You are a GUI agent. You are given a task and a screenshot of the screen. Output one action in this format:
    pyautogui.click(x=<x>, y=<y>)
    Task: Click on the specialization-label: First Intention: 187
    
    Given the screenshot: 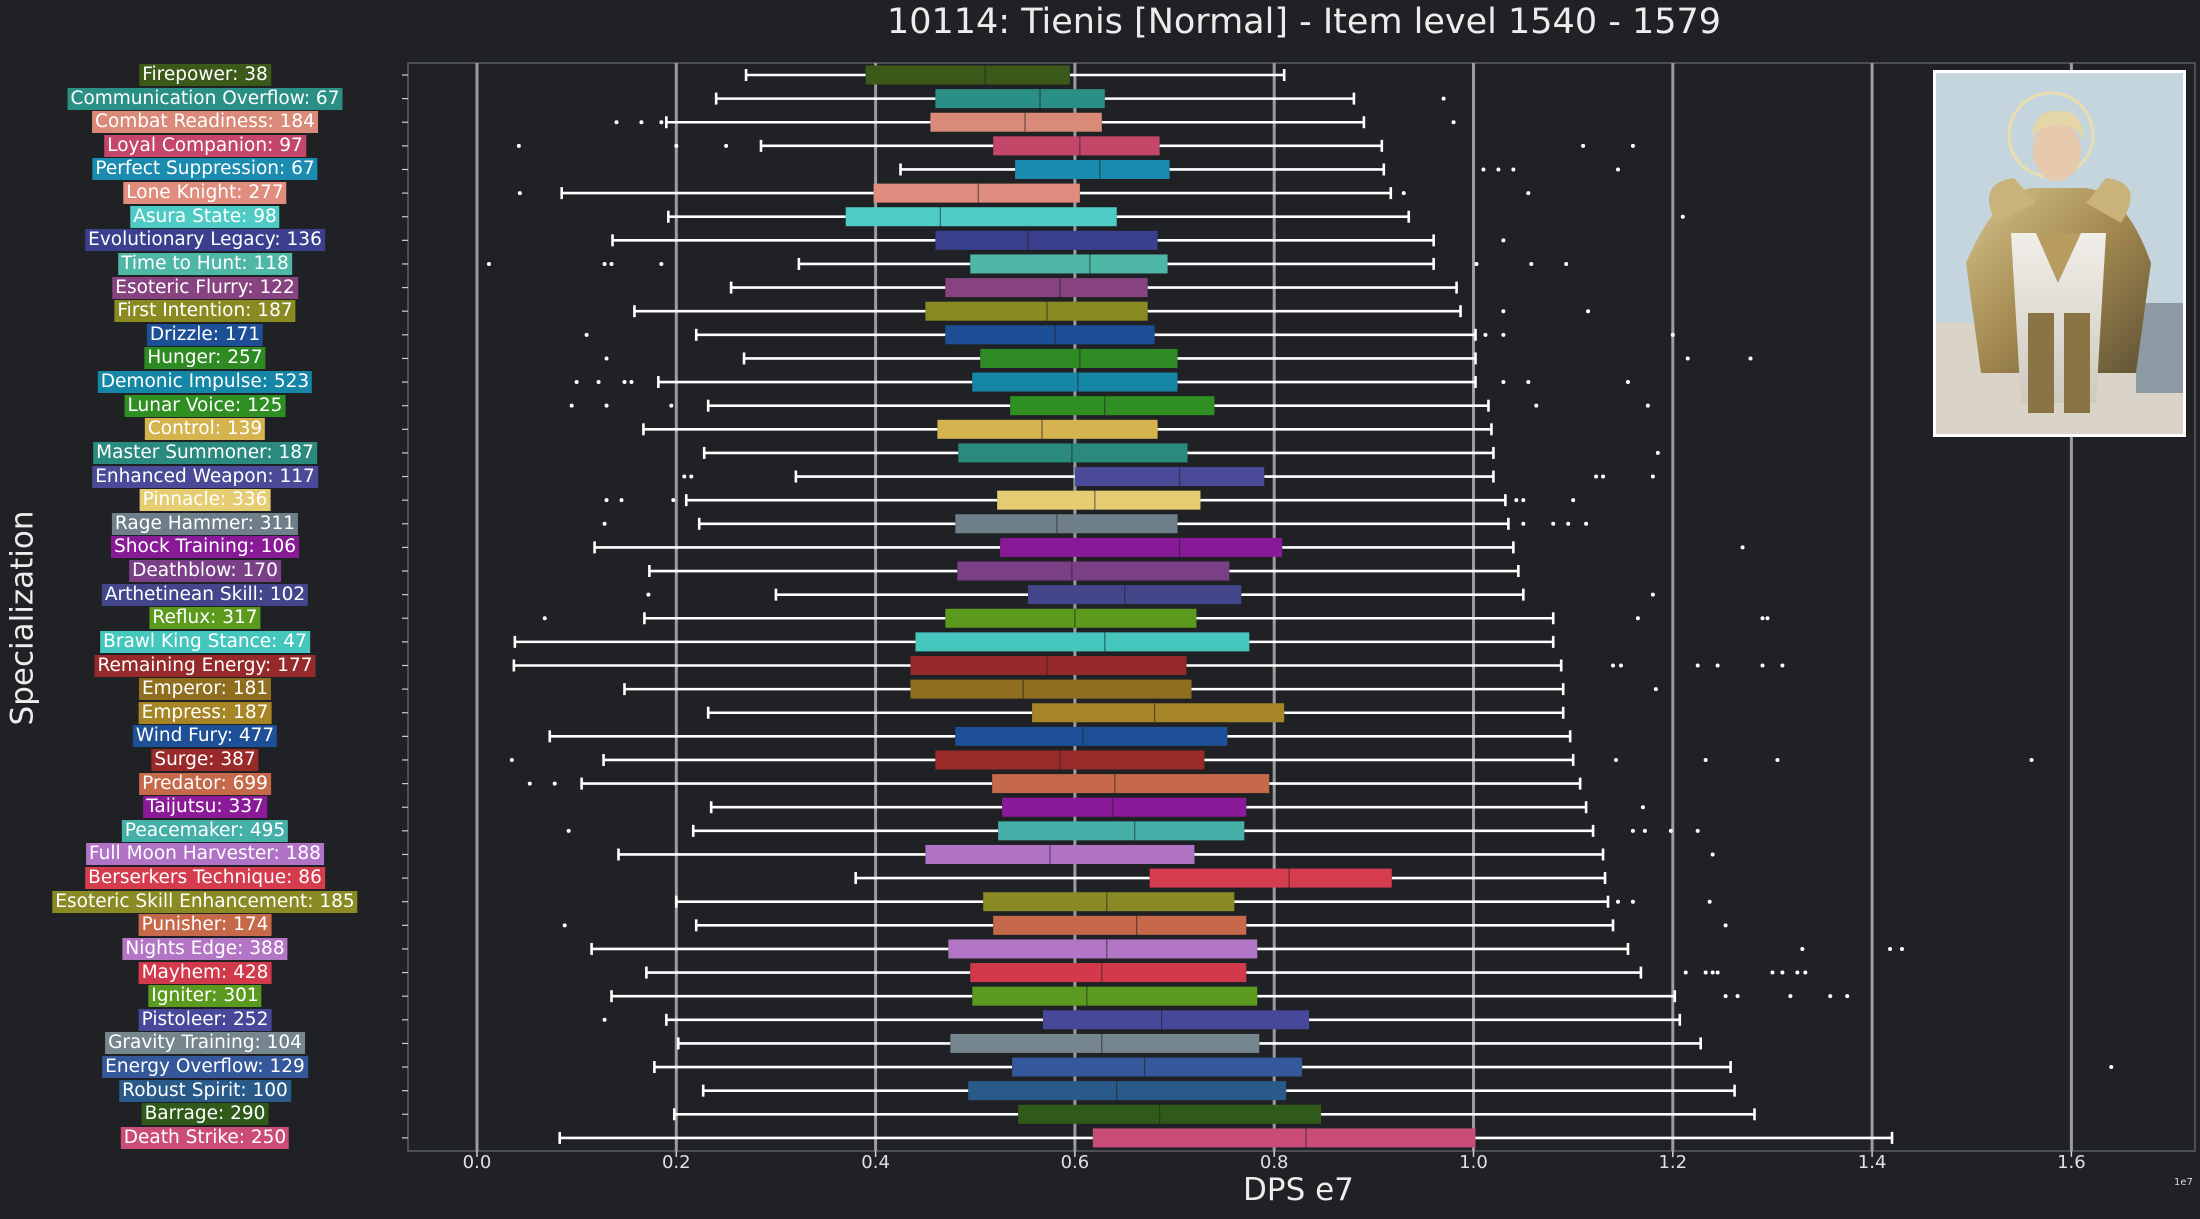 What is the action you would take?
    pyautogui.click(x=205, y=311)
    